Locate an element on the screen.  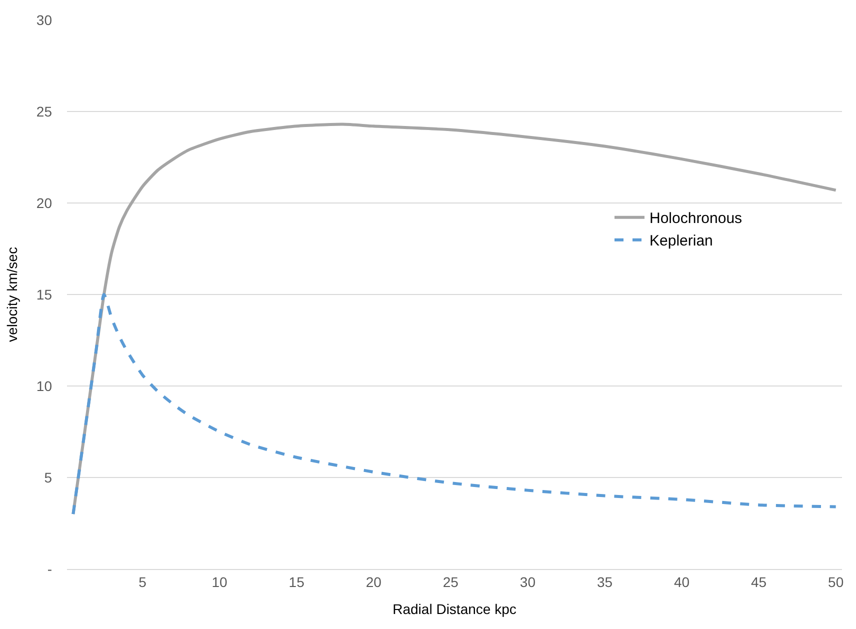
legend-label: Holochronous is located at coordinates (696, 219).